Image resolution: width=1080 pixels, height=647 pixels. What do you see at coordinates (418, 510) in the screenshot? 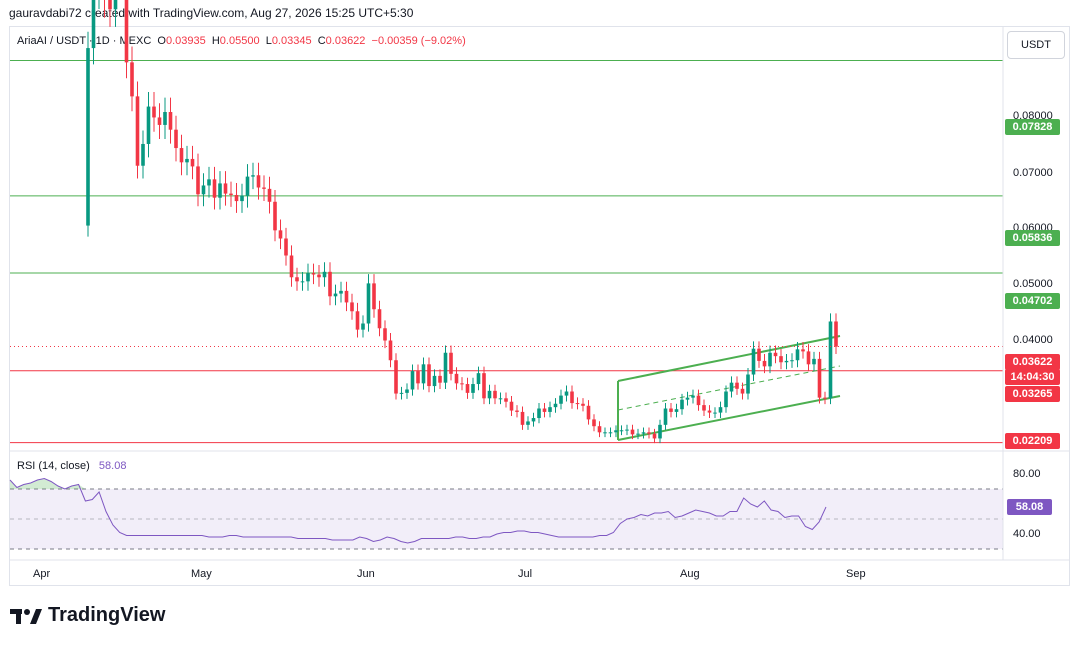
I see `rsi-line` at bounding box center [418, 510].